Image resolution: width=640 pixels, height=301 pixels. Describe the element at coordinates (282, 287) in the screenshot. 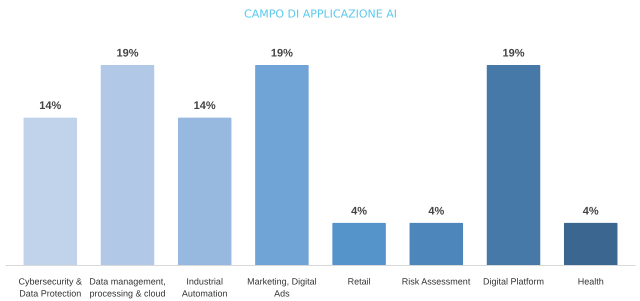

I see `x-tick-label: Marketing, Digital Ads` at that location.